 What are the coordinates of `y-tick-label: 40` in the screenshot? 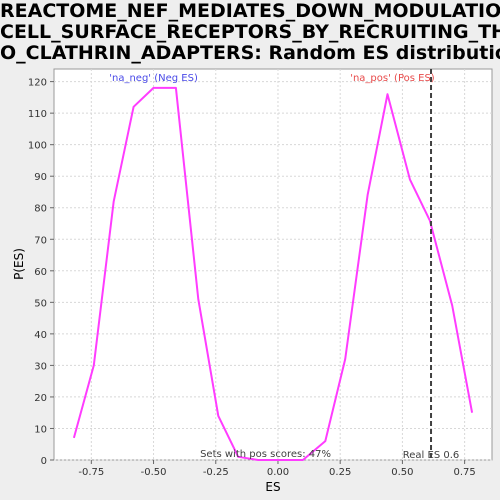 It's located at (40, 335).